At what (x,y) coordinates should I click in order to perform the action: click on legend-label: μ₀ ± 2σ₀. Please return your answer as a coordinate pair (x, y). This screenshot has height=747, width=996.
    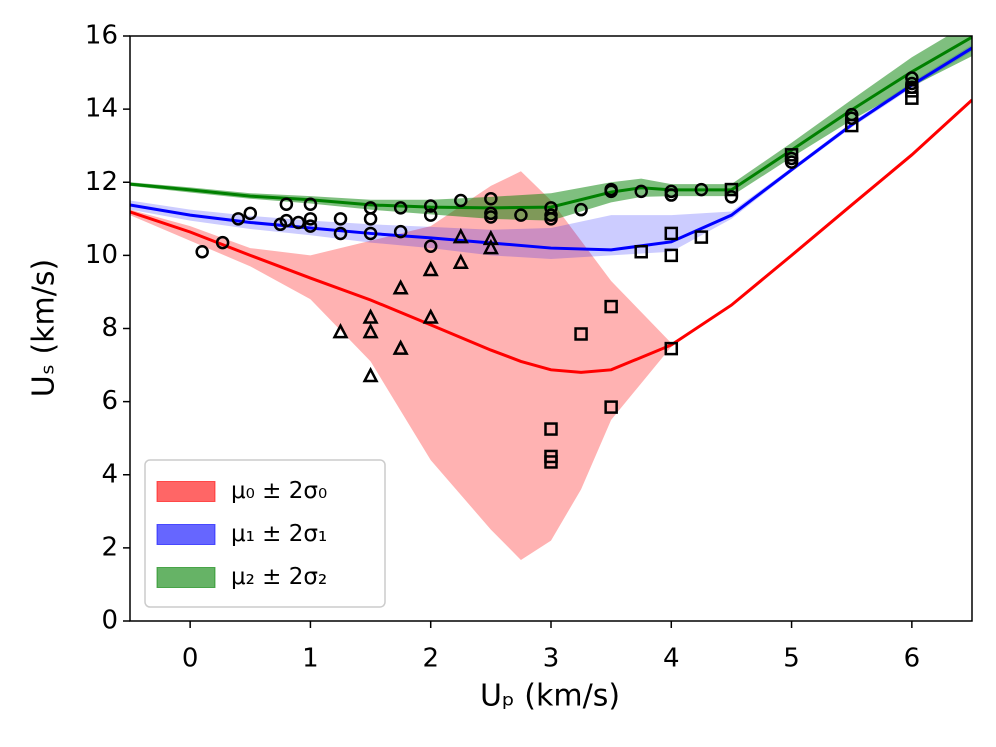
    Looking at the image, I should click on (279, 491).